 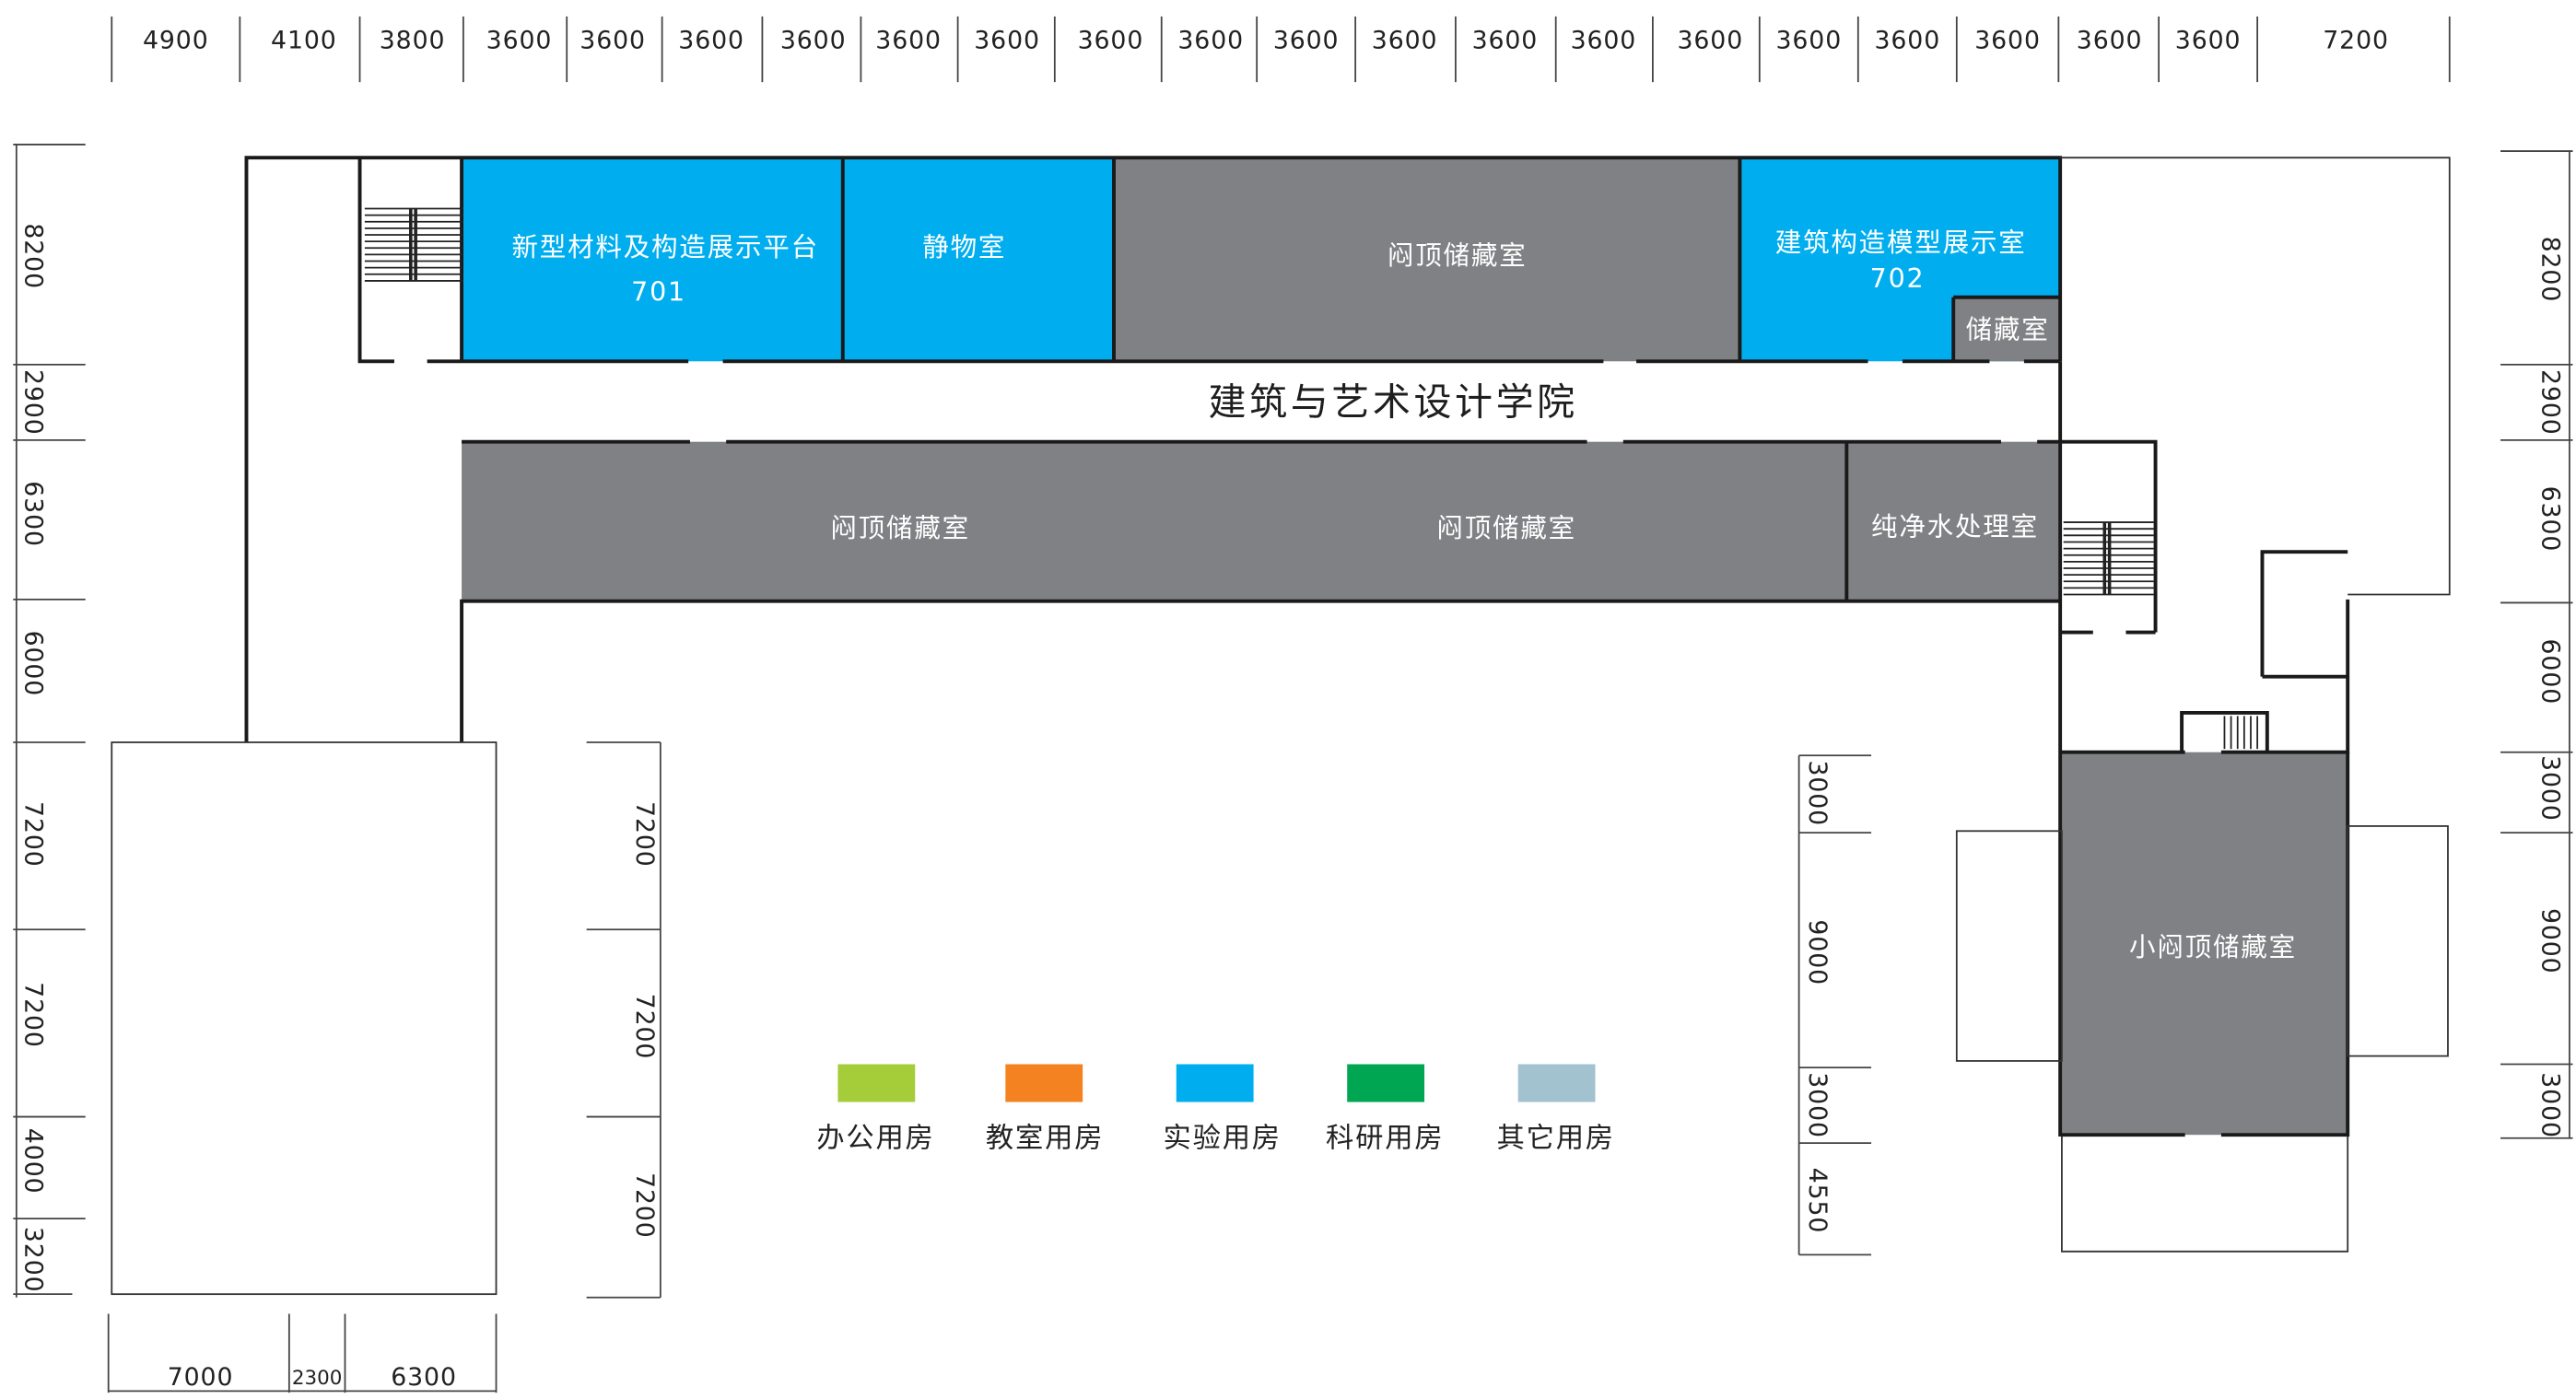 What do you see at coordinates (1907, 40) in the screenshot?
I see `dim-top-18: 3600` at bounding box center [1907, 40].